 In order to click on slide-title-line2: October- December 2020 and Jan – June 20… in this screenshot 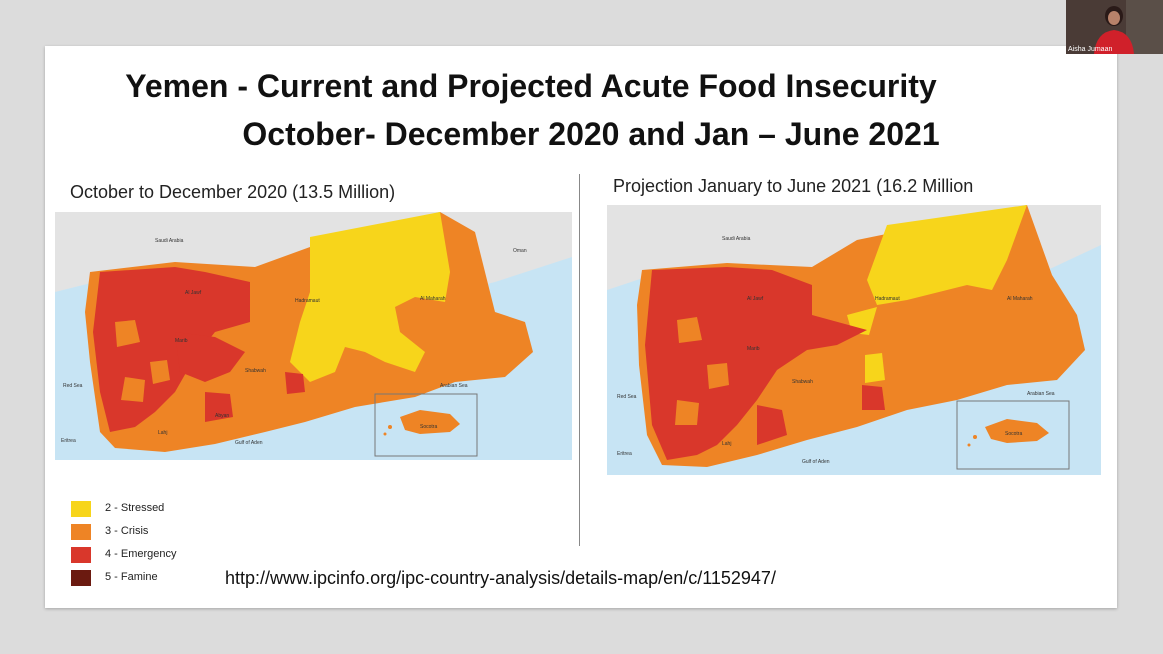, I will do `click(591, 134)`.